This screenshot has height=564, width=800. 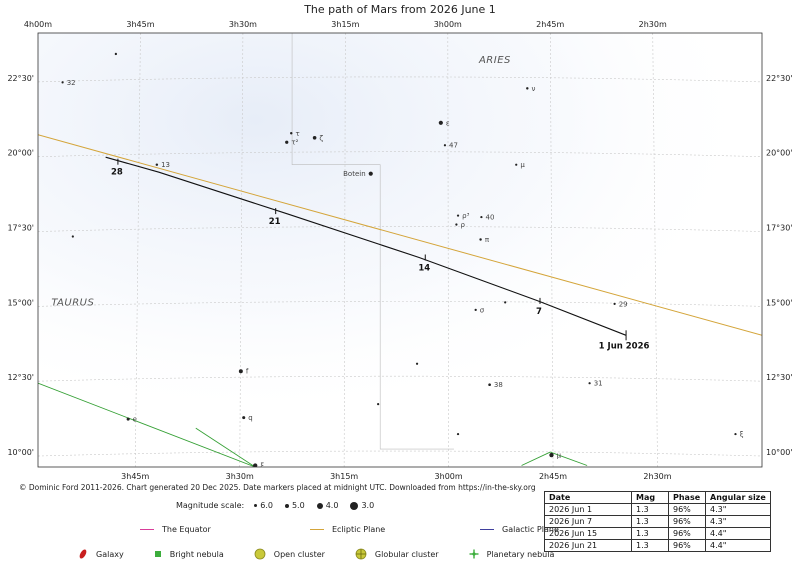 I want to click on legend-open-cluster: Open cluster, so click(x=289, y=554).